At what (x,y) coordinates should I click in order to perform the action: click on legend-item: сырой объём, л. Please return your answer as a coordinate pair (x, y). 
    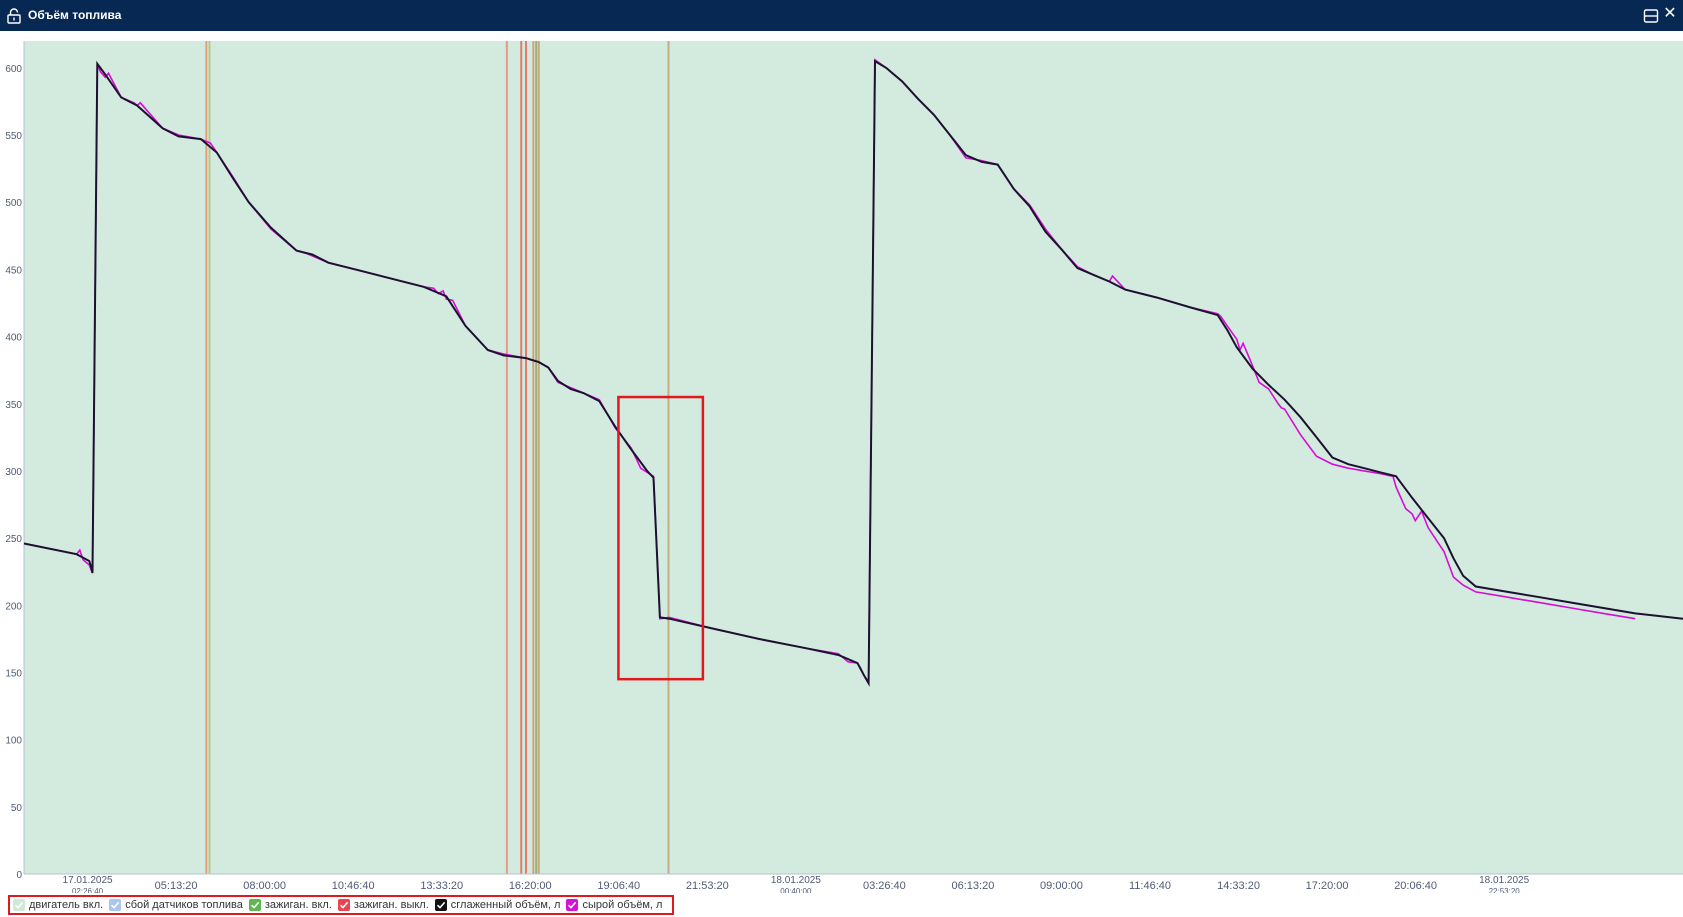
    Looking at the image, I should click on (614, 905).